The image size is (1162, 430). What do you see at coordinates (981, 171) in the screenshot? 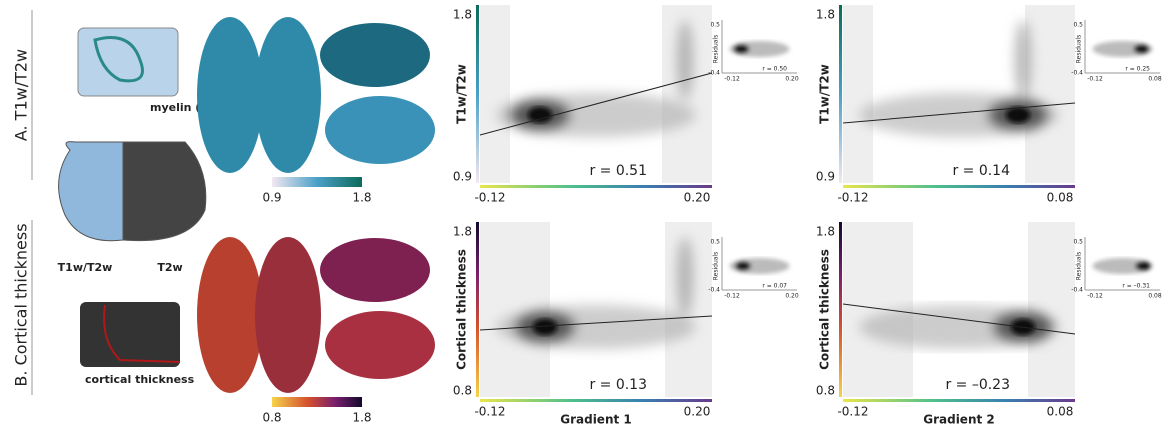
I see `r-label: r = 0.14` at bounding box center [981, 171].